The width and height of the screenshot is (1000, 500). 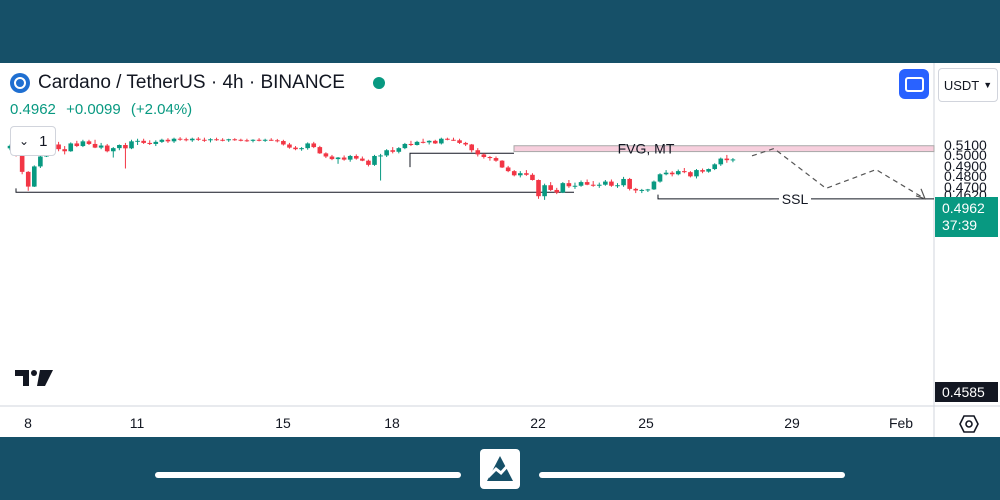 What do you see at coordinates (43, 141) in the screenshot?
I see `indicator-count: 1` at bounding box center [43, 141].